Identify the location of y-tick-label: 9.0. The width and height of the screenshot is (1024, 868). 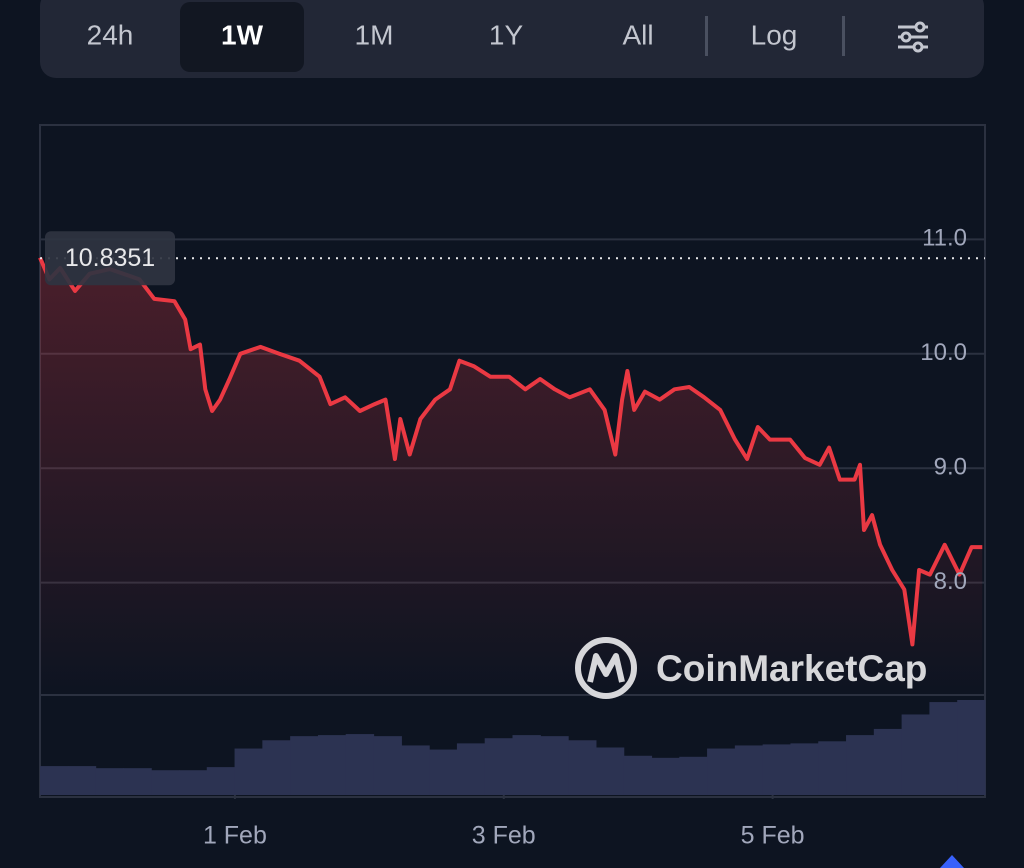
(950, 467).